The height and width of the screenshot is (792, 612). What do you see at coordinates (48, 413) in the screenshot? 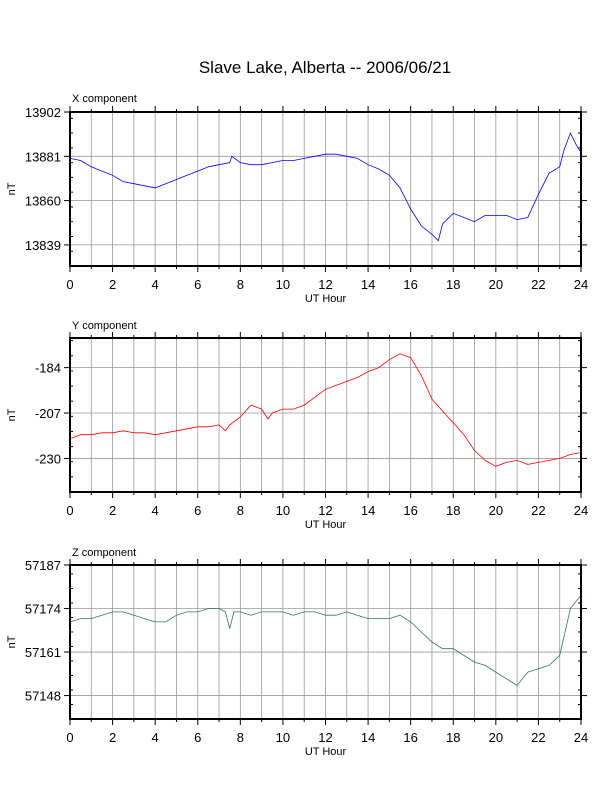
I see `y-tick-label: -207` at bounding box center [48, 413].